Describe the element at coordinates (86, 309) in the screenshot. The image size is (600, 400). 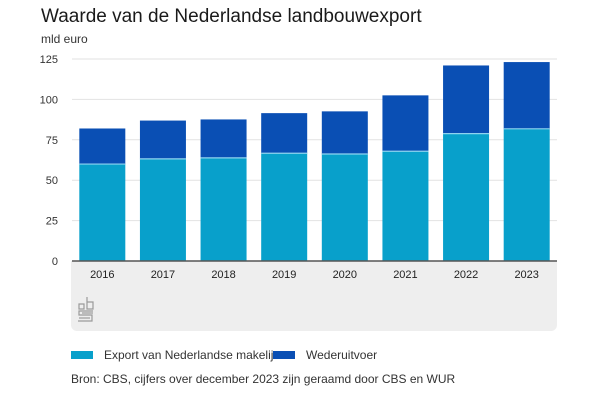
I see `cbs-logo-icon` at that location.